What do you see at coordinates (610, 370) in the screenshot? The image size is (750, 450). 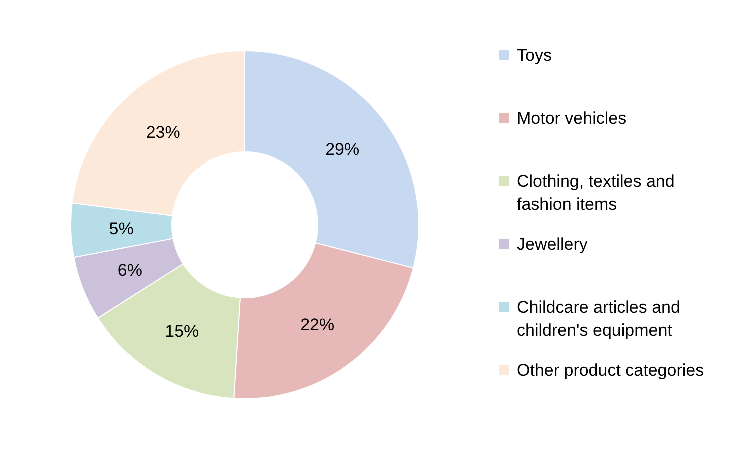 I see `legend-label: Other product categories` at bounding box center [610, 370].